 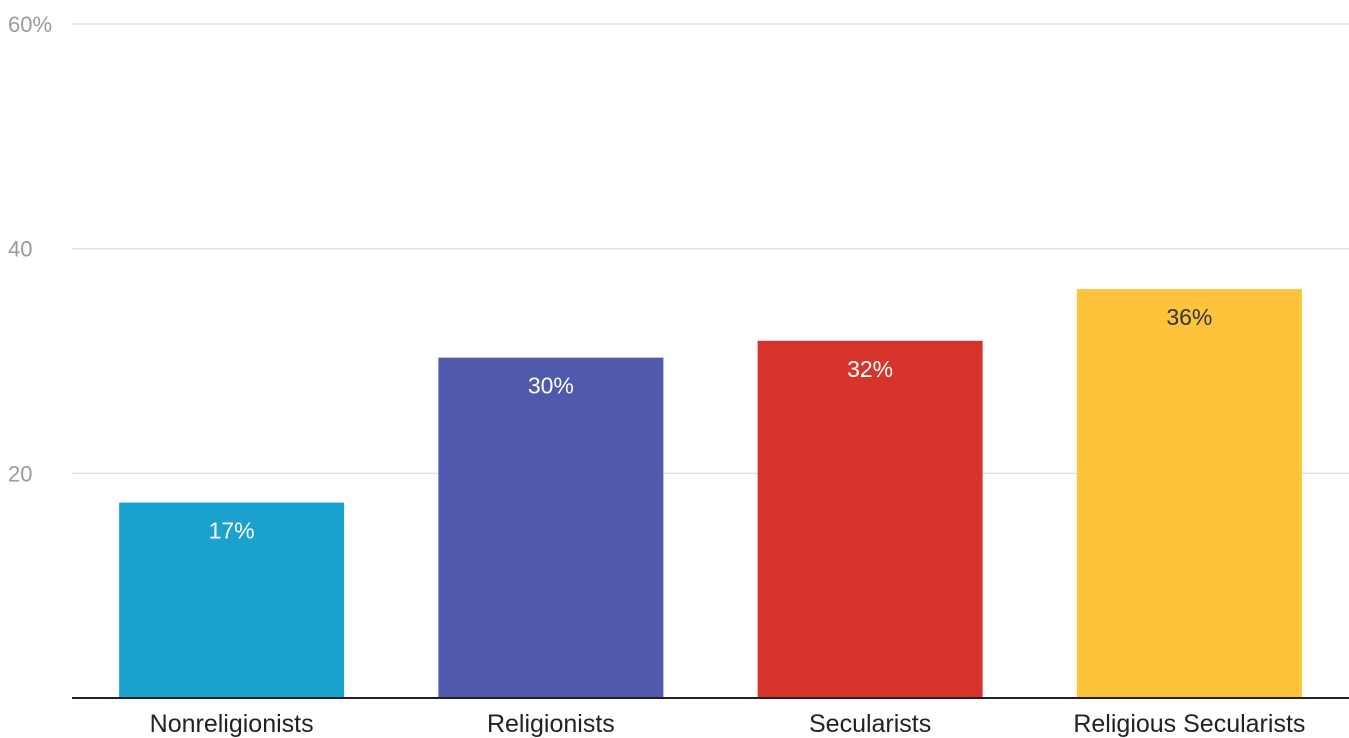 What do you see at coordinates (551, 386) in the screenshot?
I see `bar-value-label: 30%` at bounding box center [551, 386].